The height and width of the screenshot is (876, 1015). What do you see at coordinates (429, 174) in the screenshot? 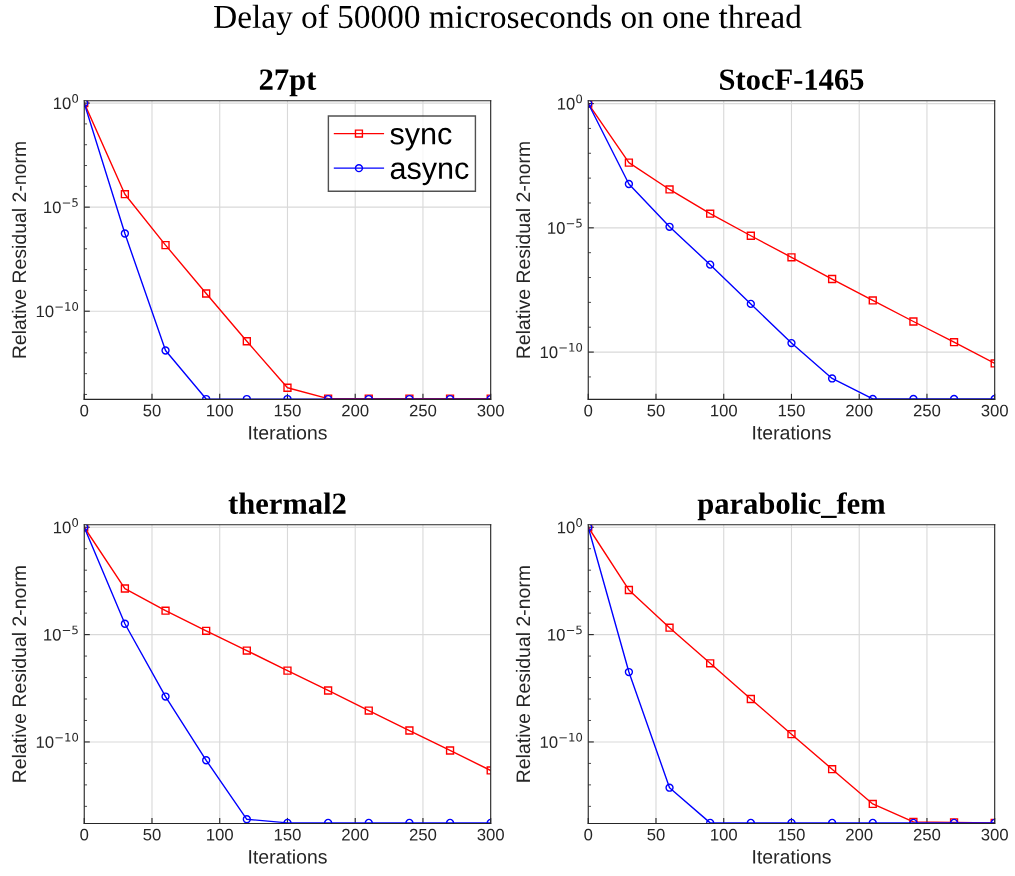
I see `legend-label: async` at bounding box center [429, 174].